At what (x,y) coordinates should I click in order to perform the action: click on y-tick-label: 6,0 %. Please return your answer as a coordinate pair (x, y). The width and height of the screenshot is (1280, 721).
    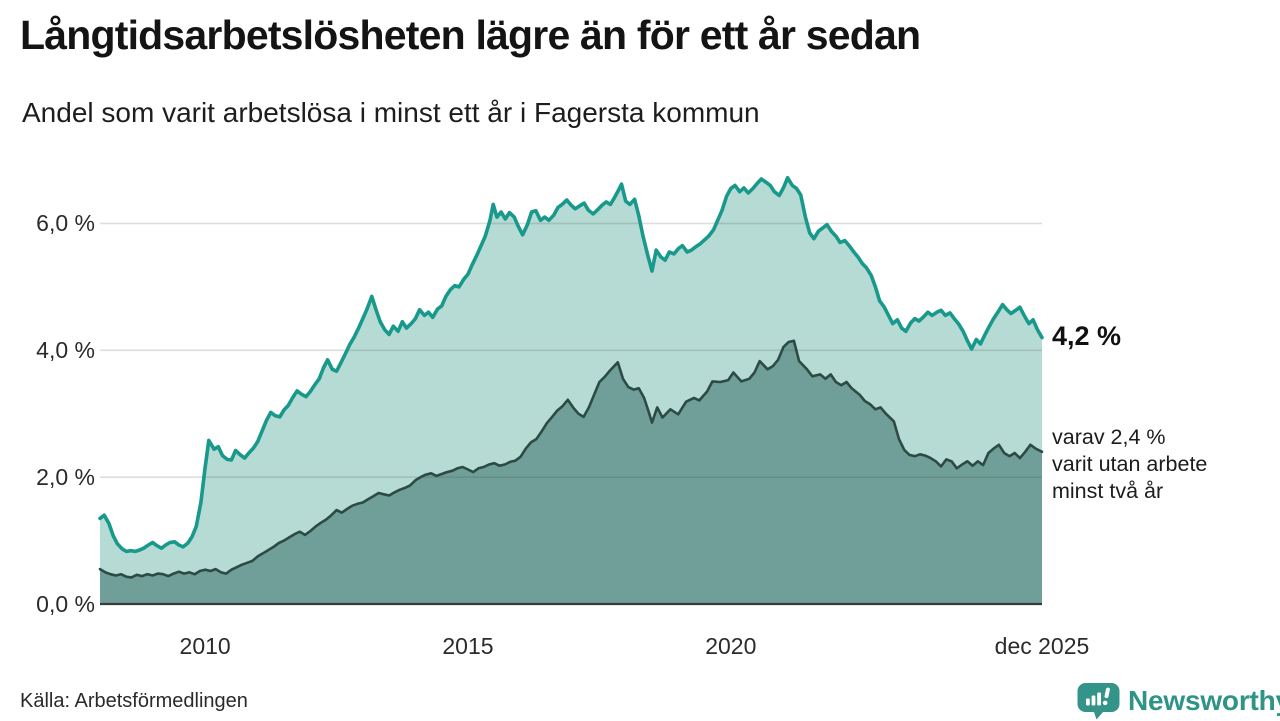
    Looking at the image, I should click on (65, 223).